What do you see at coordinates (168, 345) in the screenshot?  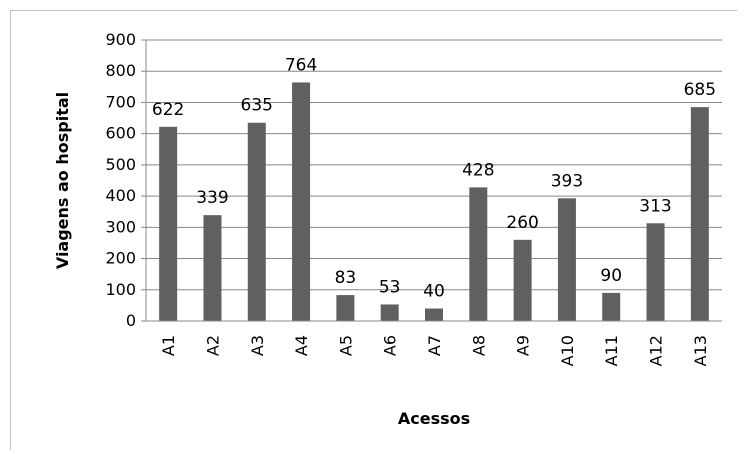 I see `x-tick-label: A1` at bounding box center [168, 345].